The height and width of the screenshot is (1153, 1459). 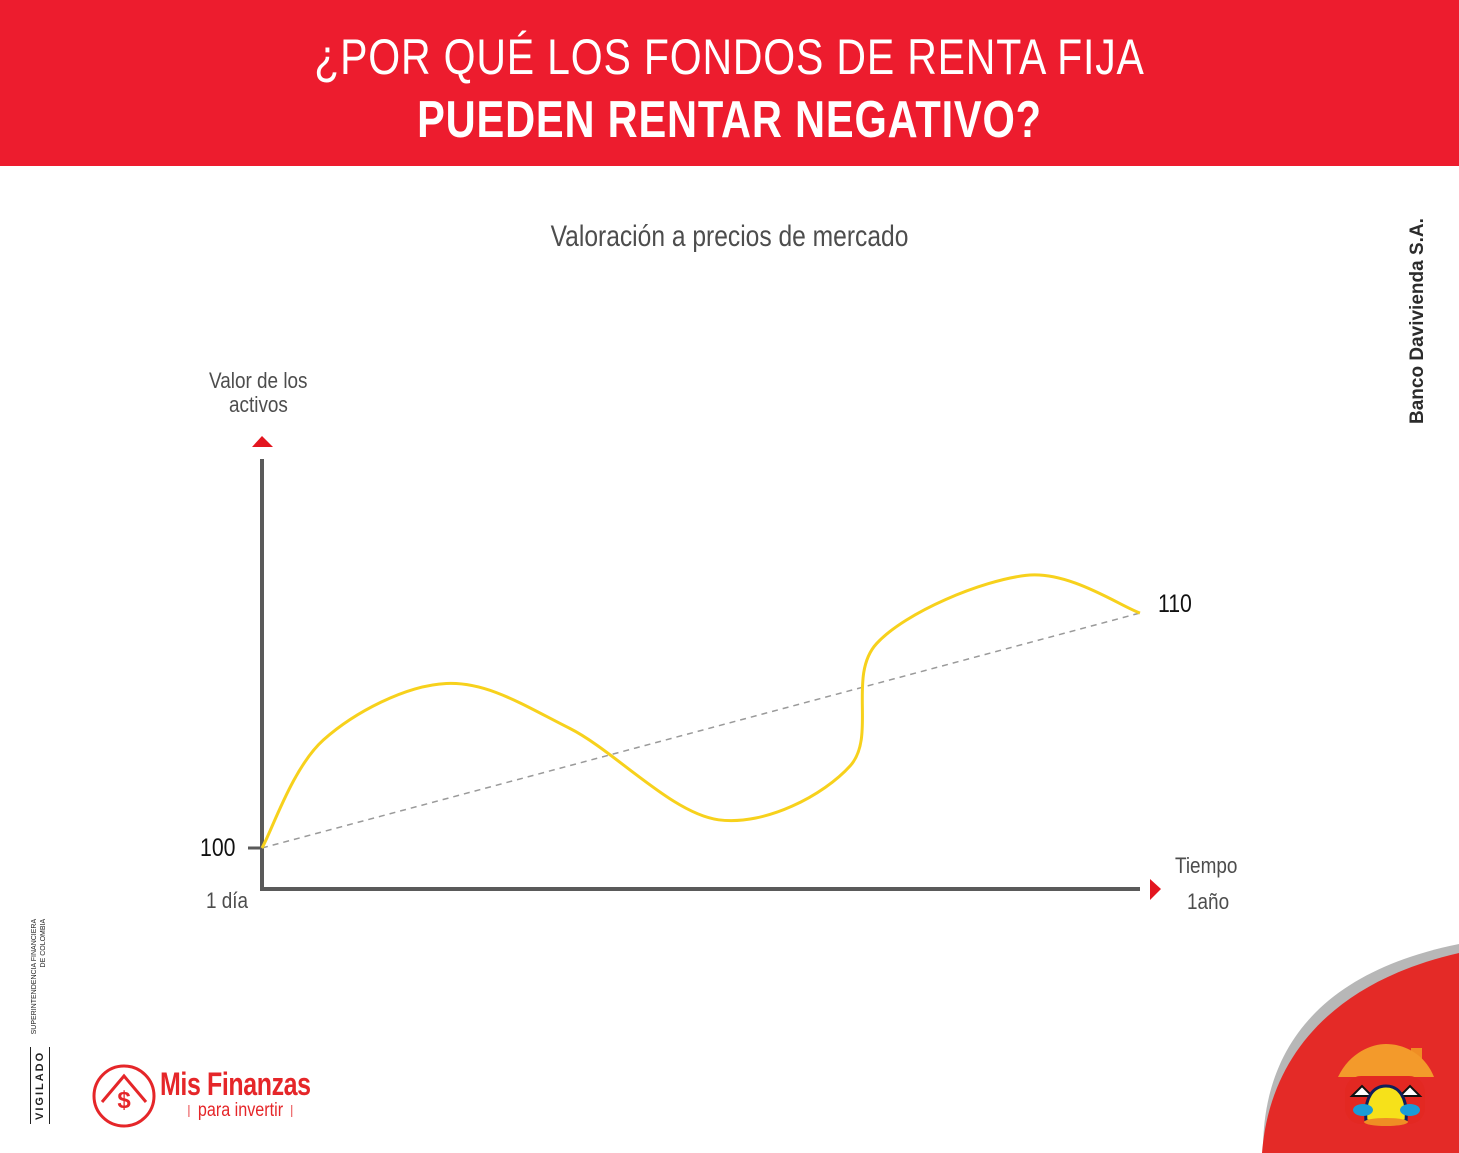 I want to click on mis-finanzas-logo: $ Mis Finanzas para invertir, so click(x=212, y=1095).